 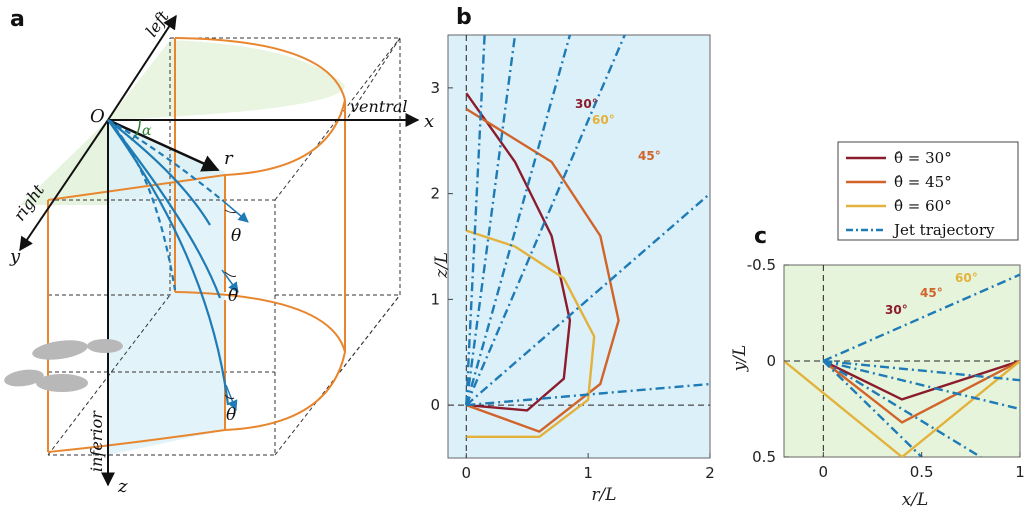 I want to click on theta-label-2: θ, so click(x=233, y=296).